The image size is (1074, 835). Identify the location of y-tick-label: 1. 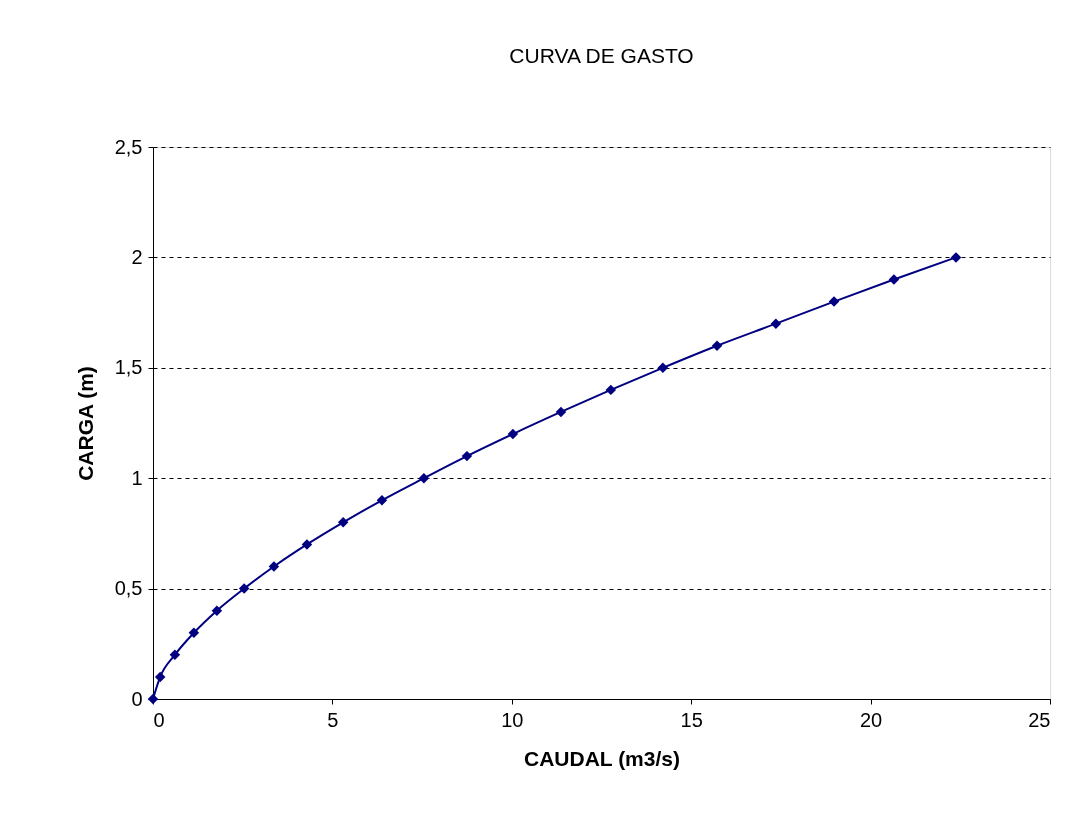
(137, 477).